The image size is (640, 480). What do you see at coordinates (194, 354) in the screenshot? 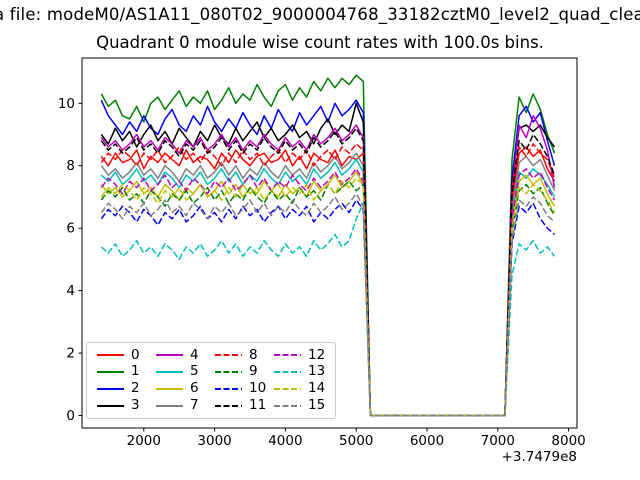
I see `legend-item-label: 4` at bounding box center [194, 354].